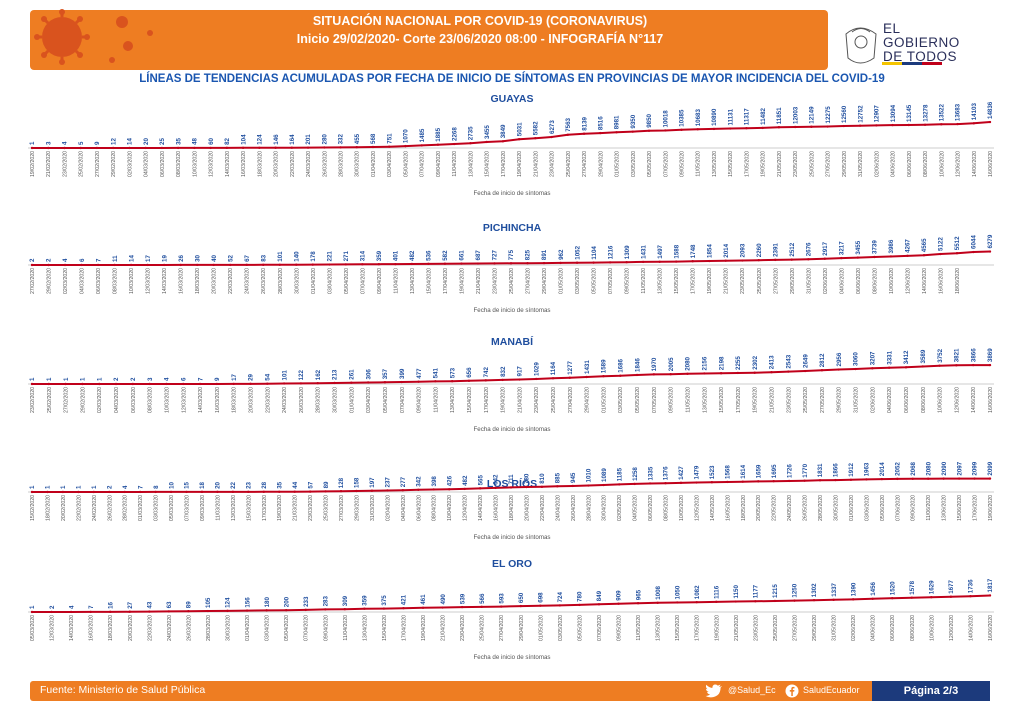 The height and width of the screenshot is (724, 1024). I want to click on data-label: 178, so click(313, 256).